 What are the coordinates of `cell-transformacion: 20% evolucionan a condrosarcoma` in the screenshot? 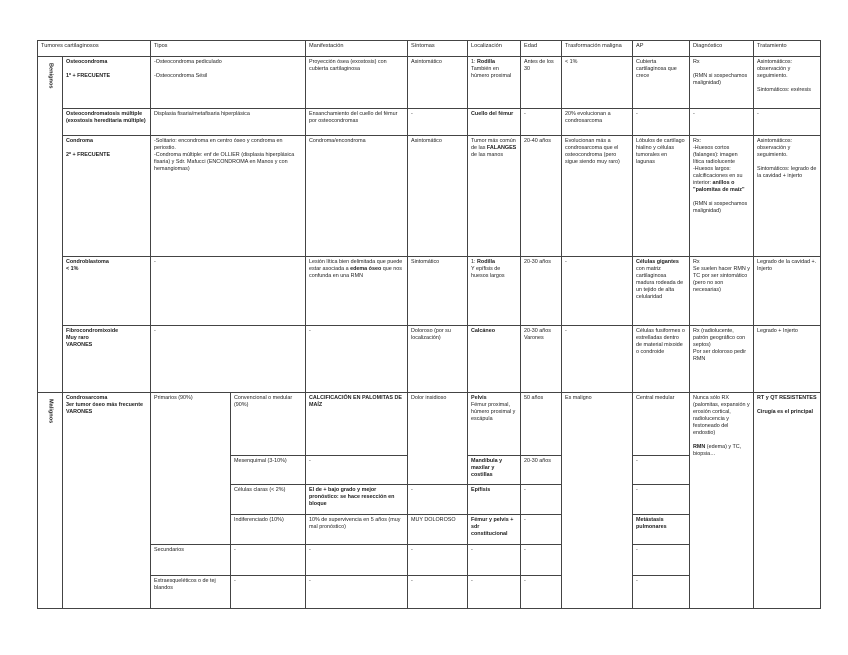 It's located at (597, 122).